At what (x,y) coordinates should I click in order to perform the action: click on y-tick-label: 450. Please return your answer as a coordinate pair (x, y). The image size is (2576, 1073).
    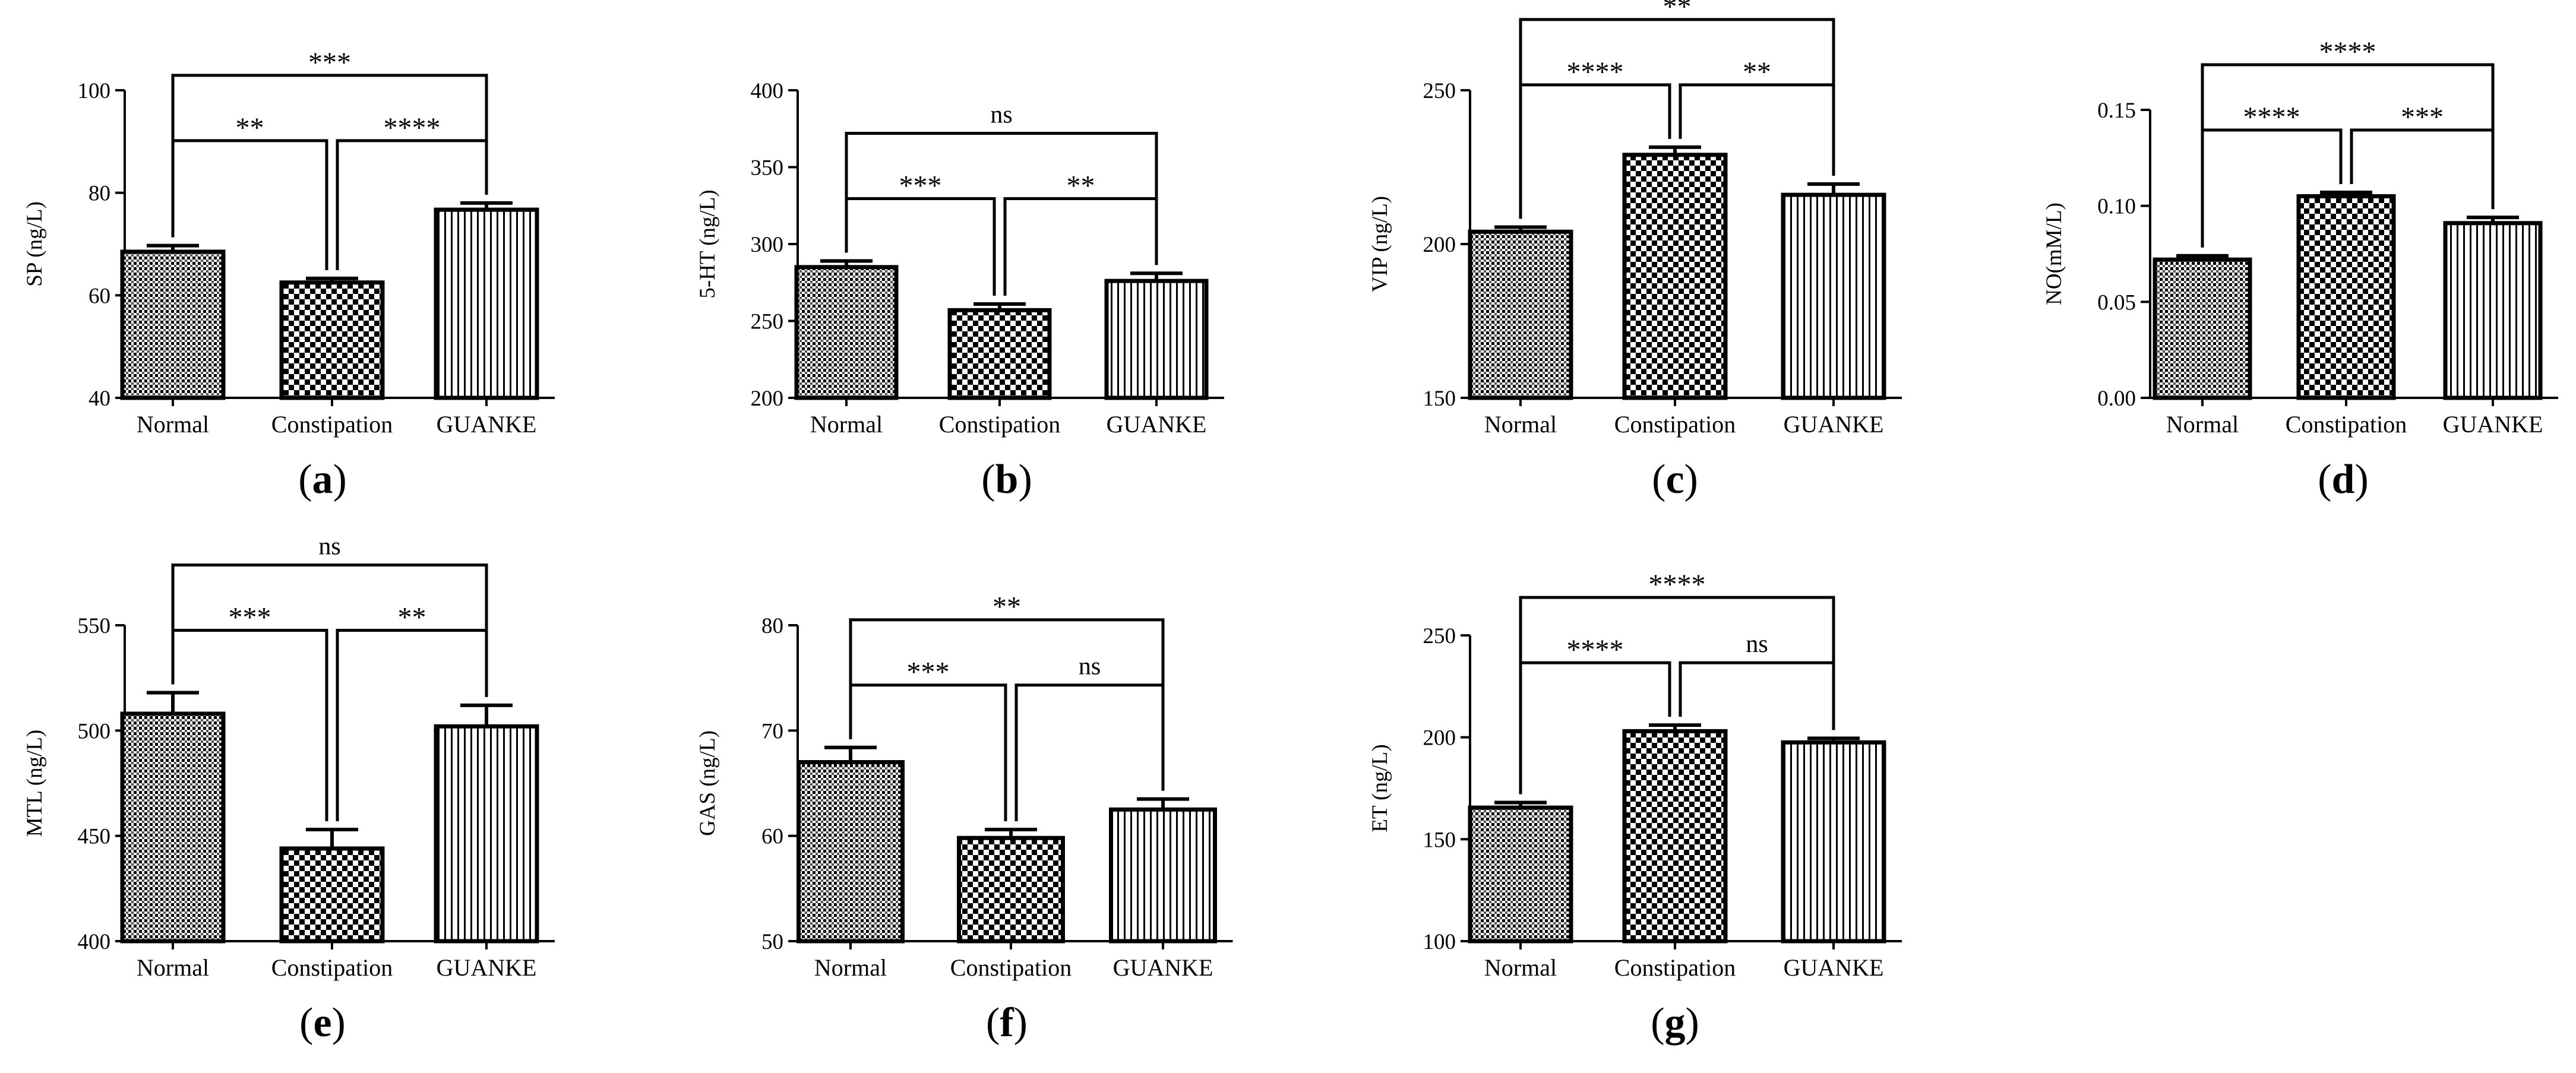
    Looking at the image, I should click on (94, 837).